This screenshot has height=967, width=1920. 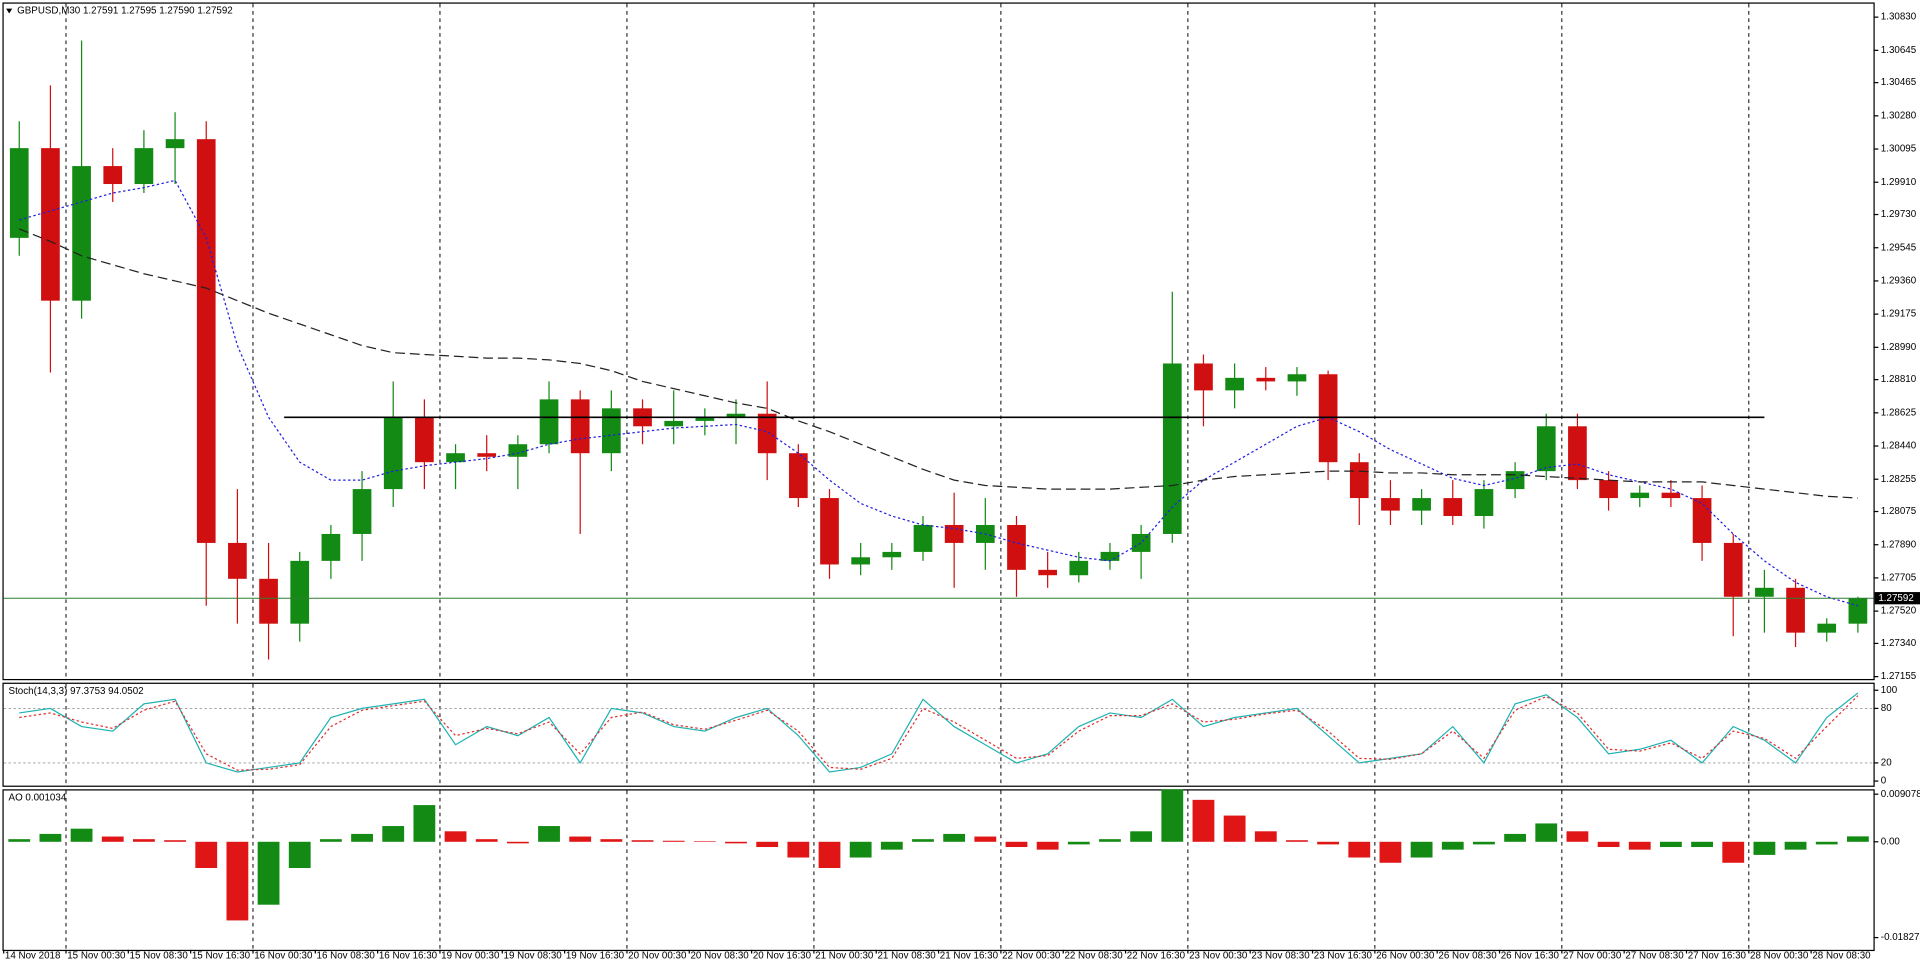 I want to click on x-tick-label: 20 Nov 08:30, so click(x=719, y=956).